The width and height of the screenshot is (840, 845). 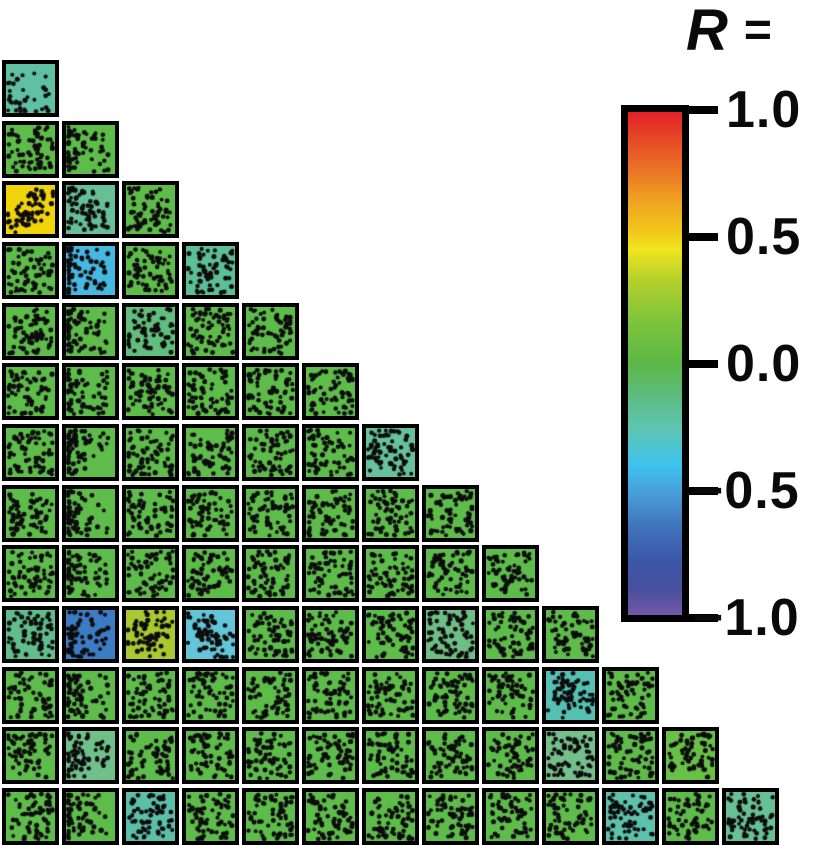 I want to click on colorbar-tick-label: 0.5, so click(x=764, y=237).